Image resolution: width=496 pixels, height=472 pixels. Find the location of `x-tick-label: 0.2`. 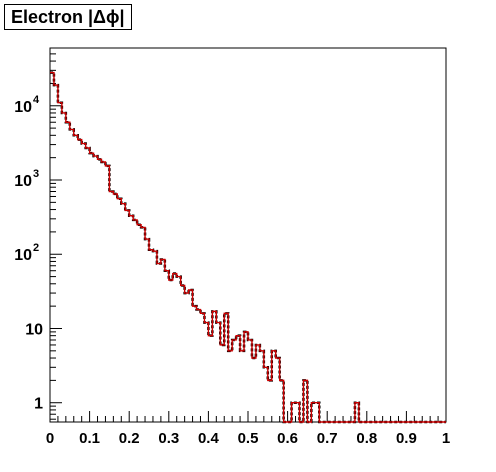

x-tick-label: 0.2 is located at coordinates (129, 438).